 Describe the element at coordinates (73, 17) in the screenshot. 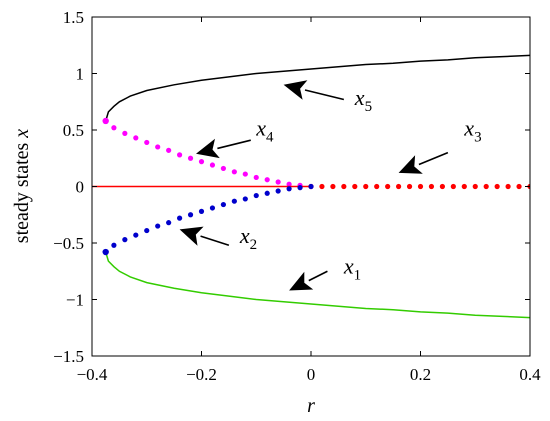

I see `y-tick-label: 1.5` at that location.